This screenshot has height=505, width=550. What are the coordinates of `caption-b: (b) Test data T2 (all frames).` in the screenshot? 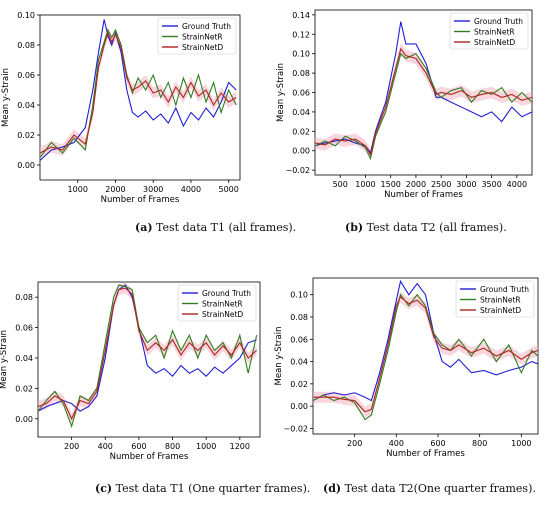 It's located at (426, 227).